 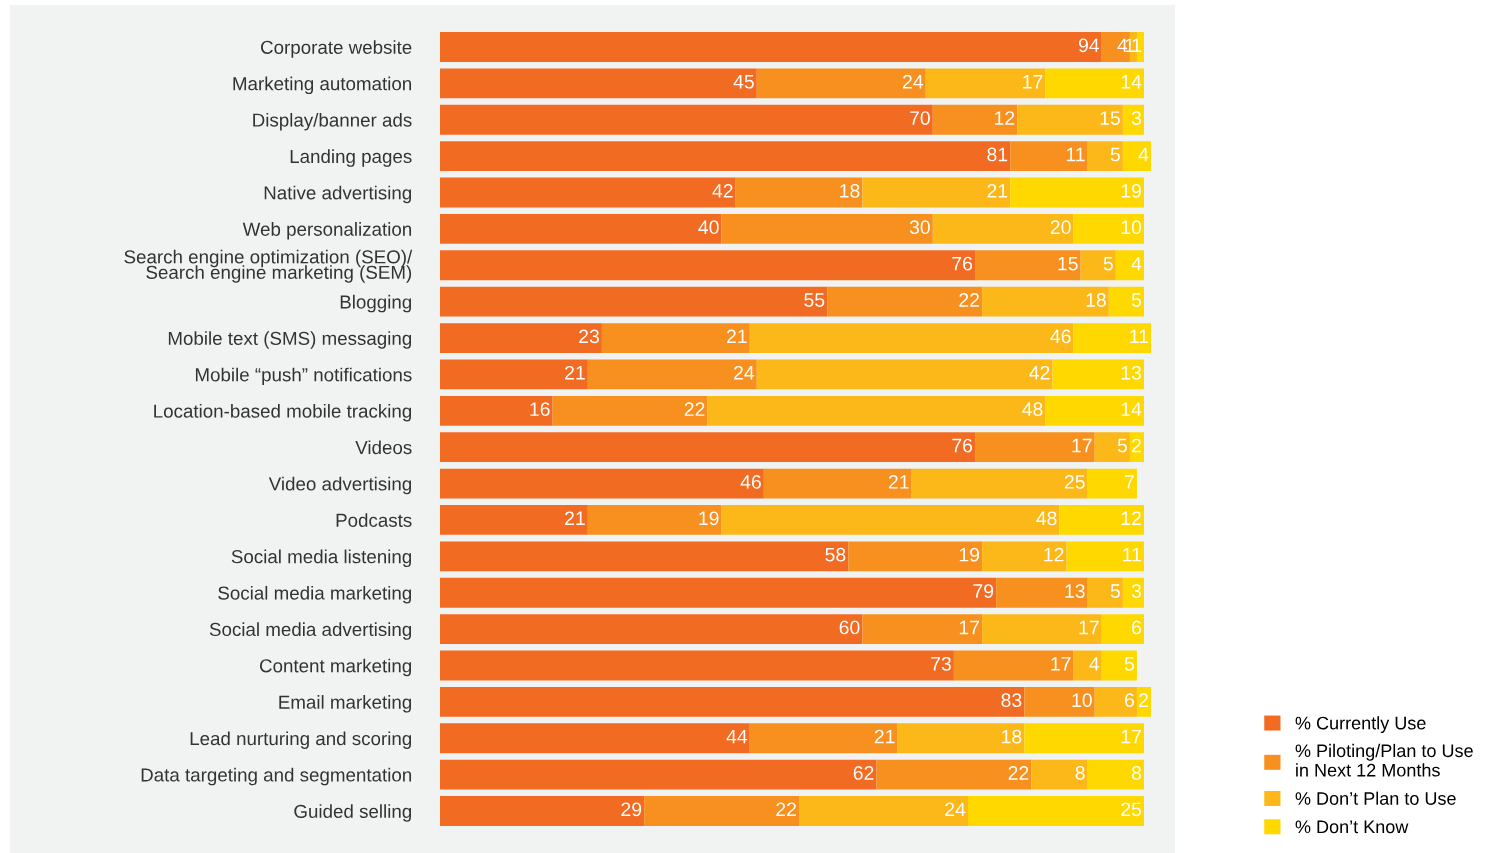 I want to click on data-label: 81, so click(x=997, y=154).